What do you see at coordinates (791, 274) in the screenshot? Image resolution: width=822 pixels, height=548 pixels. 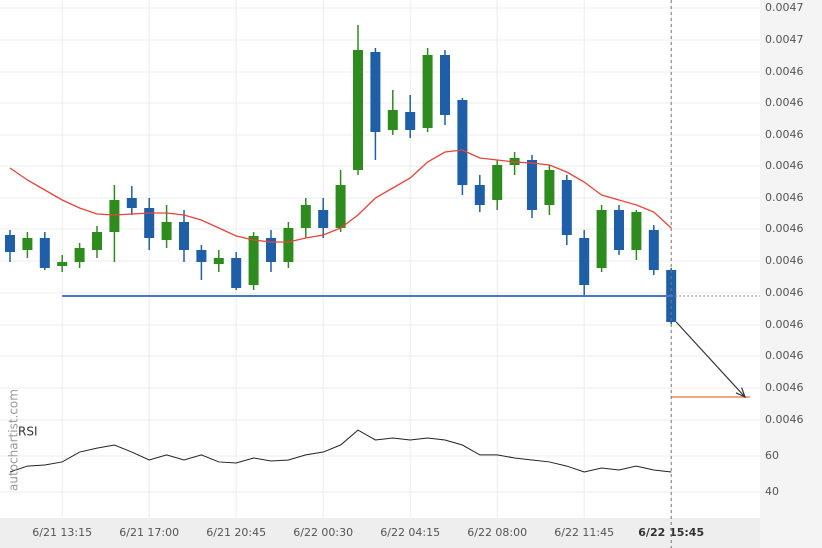 I see `right-axis-panel` at bounding box center [791, 274].